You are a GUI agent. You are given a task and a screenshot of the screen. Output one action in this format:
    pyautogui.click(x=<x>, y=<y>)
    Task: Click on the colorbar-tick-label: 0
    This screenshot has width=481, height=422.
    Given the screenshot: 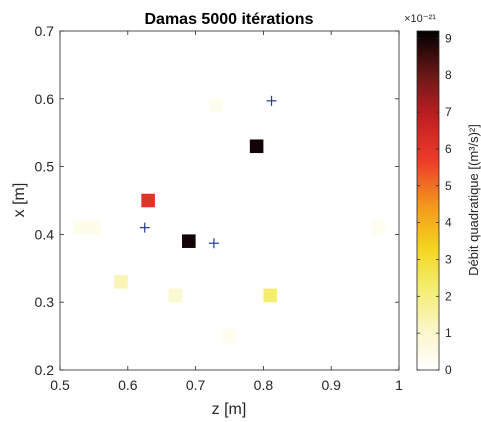 What is the action you would take?
    pyautogui.click(x=448, y=370)
    